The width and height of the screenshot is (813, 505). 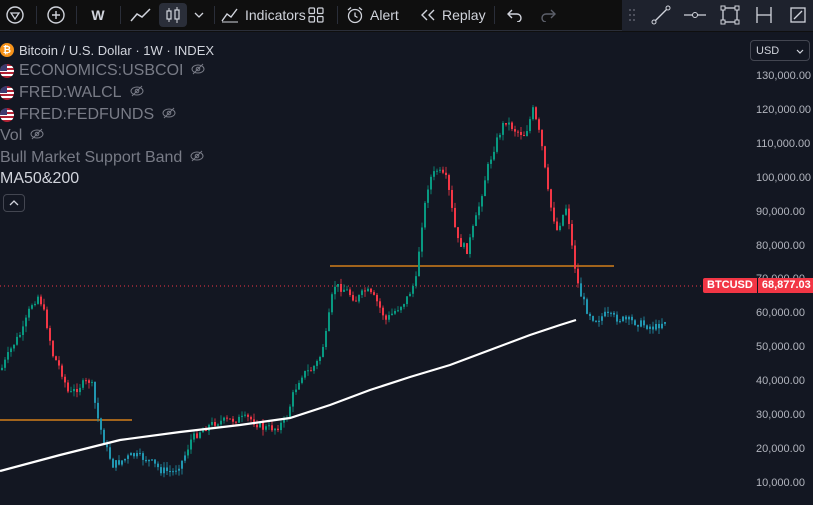 I want to click on symbol-legend: ₿ Bitcoin / U.S. Dollar · 1W · INDEX, so click(x=107, y=50).